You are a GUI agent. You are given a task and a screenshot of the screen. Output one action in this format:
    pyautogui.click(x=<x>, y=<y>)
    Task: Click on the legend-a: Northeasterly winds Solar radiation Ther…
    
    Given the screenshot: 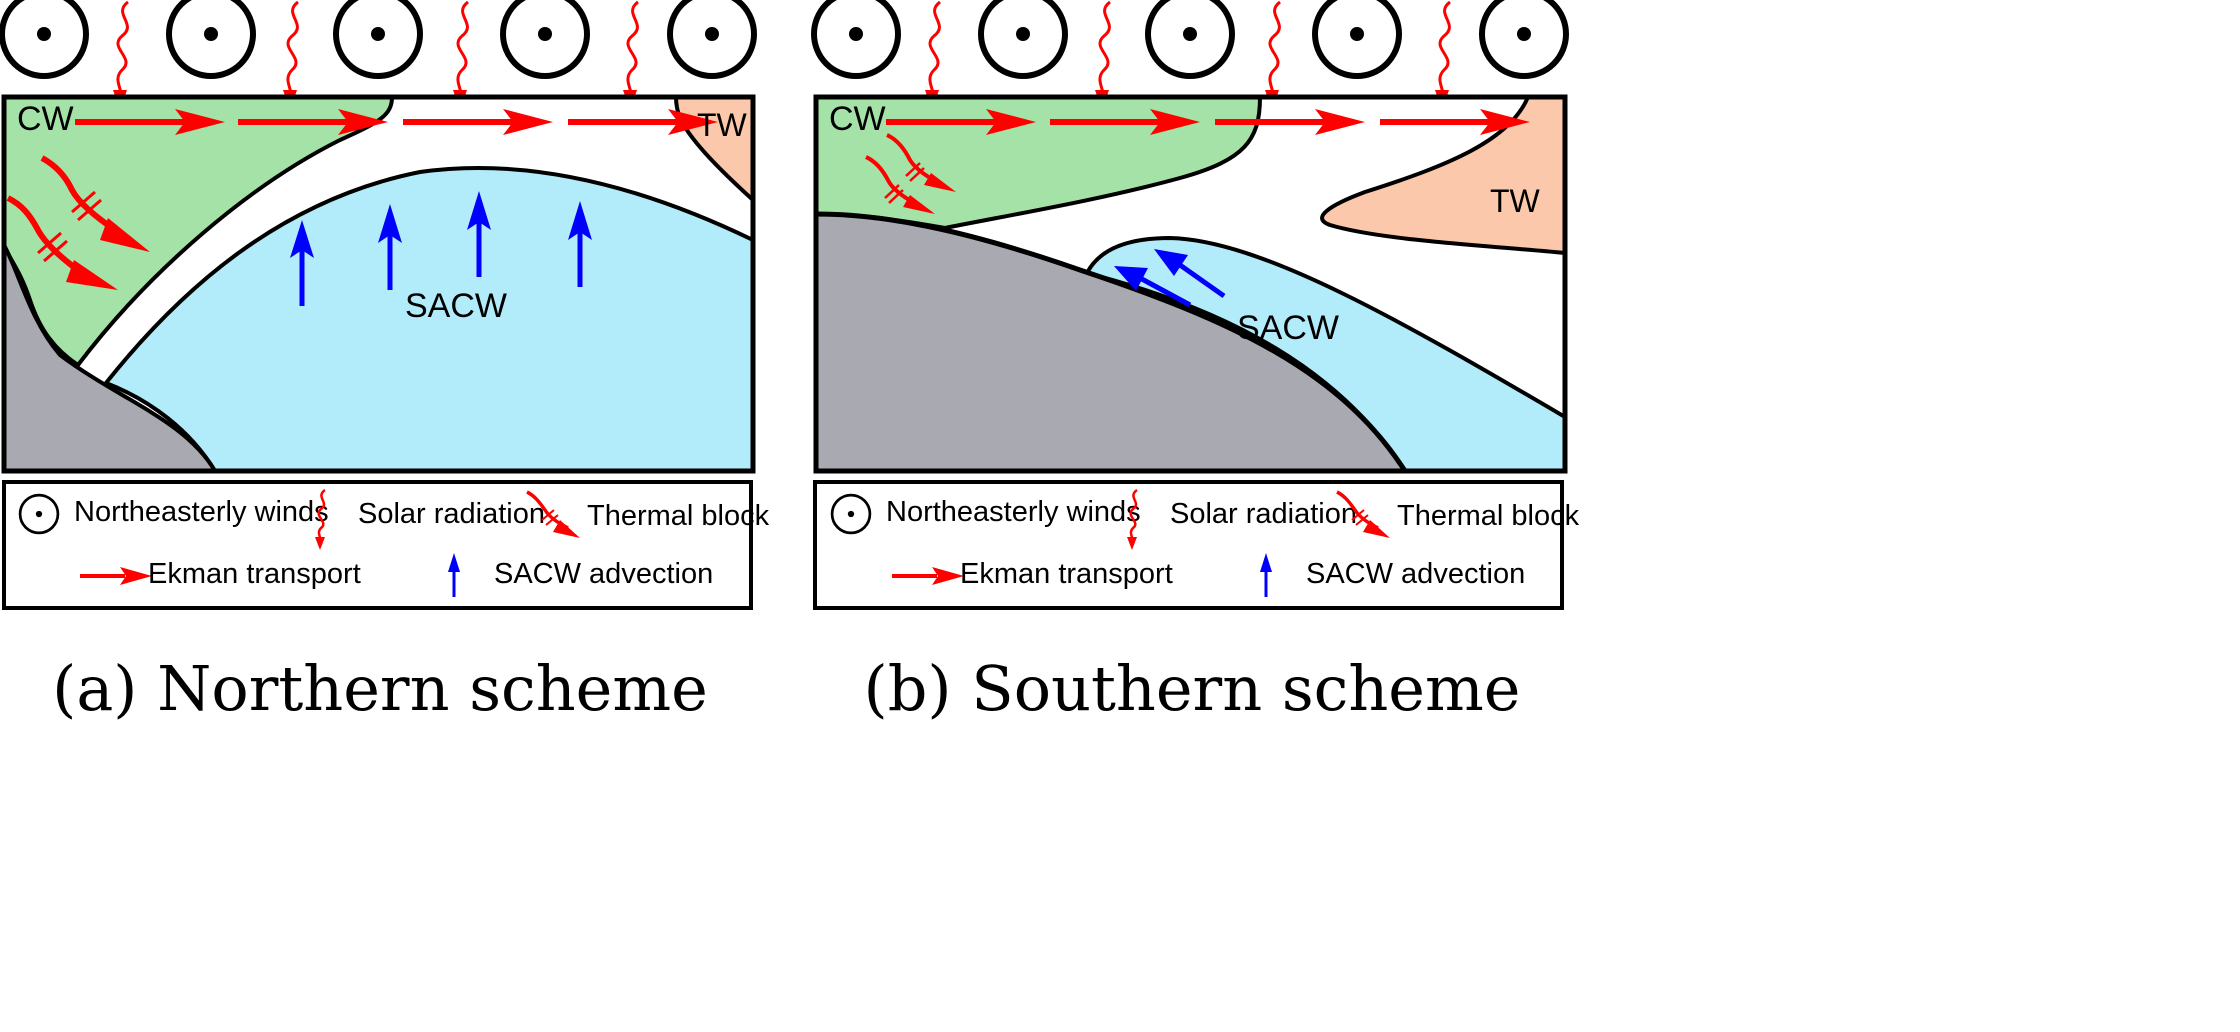 What is the action you would take?
    pyautogui.click(x=386, y=545)
    